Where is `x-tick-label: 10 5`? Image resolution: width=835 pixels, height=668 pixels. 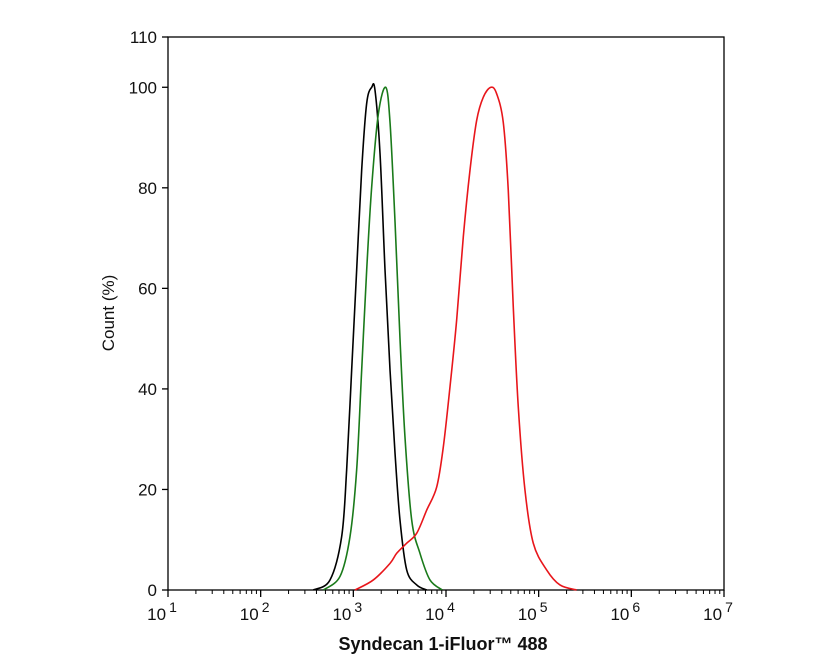
x-tick-label: 10 5 is located at coordinates (533, 611).